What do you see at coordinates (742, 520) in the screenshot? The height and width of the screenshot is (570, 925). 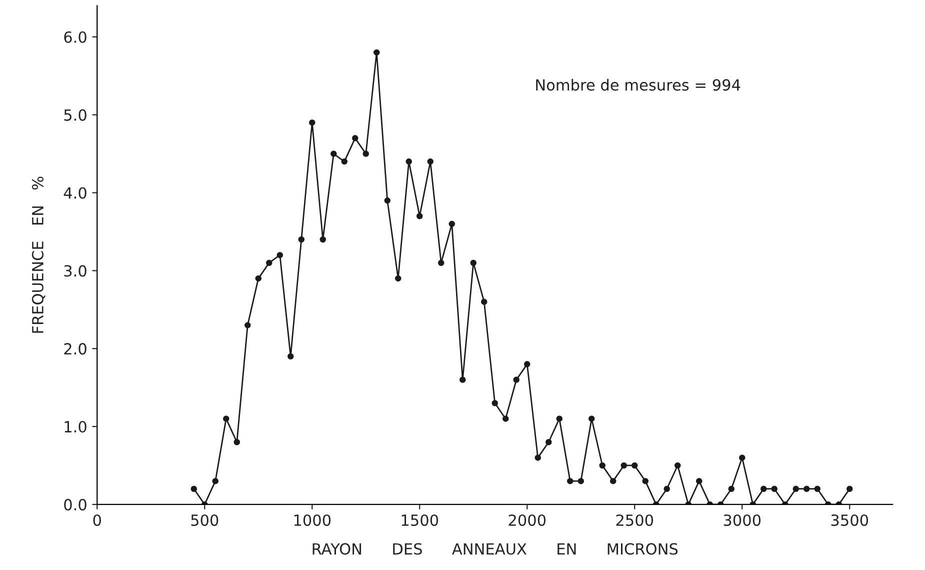 I see `x-tick-label: 3000` at bounding box center [742, 520].